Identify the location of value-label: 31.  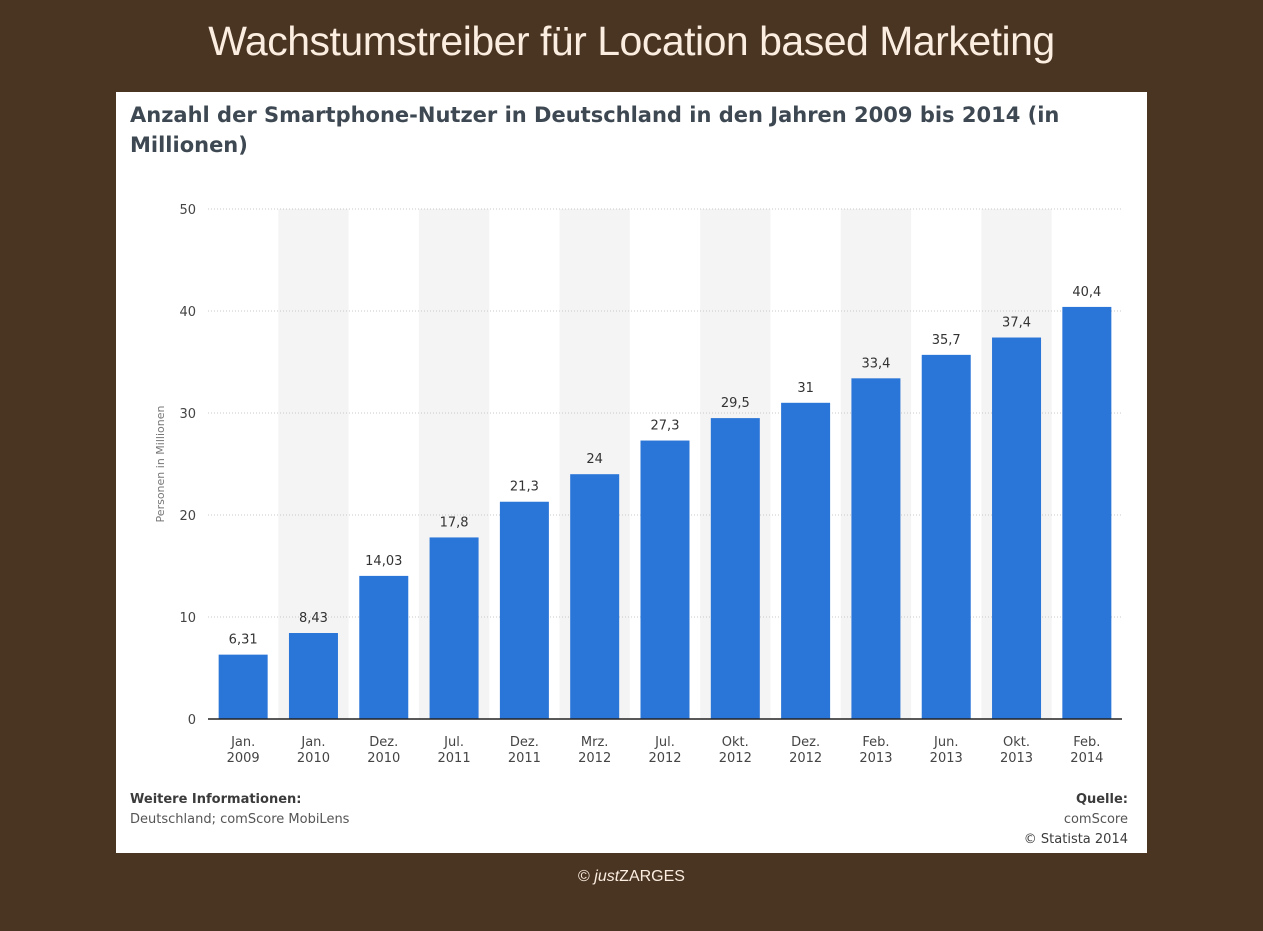
(805, 388).